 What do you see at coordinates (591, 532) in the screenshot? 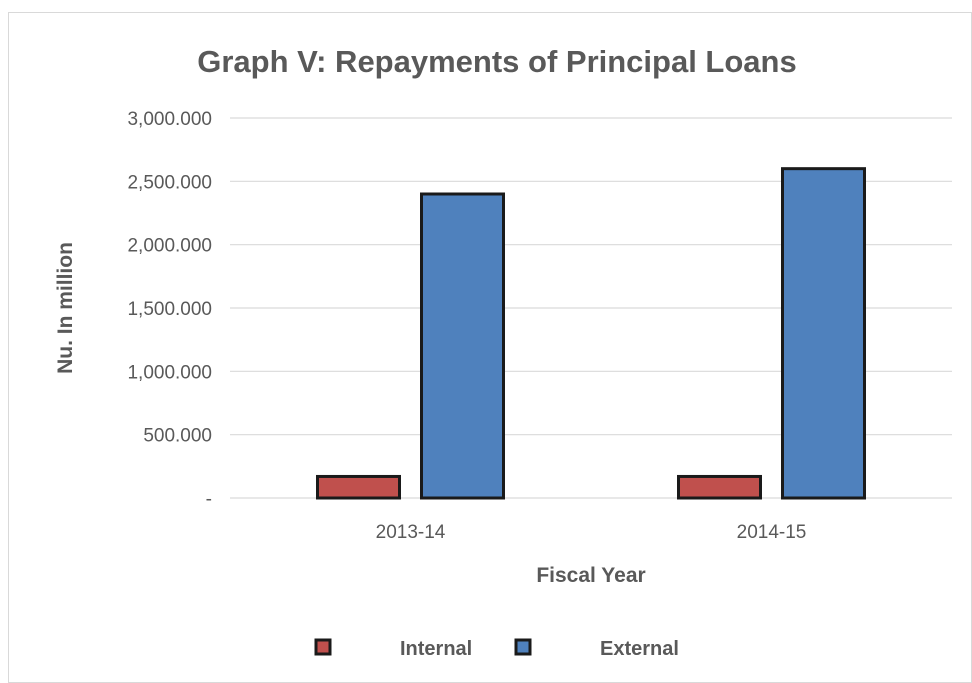
I see `x-axis-ticks: 2013-14 2014-15` at bounding box center [591, 532].